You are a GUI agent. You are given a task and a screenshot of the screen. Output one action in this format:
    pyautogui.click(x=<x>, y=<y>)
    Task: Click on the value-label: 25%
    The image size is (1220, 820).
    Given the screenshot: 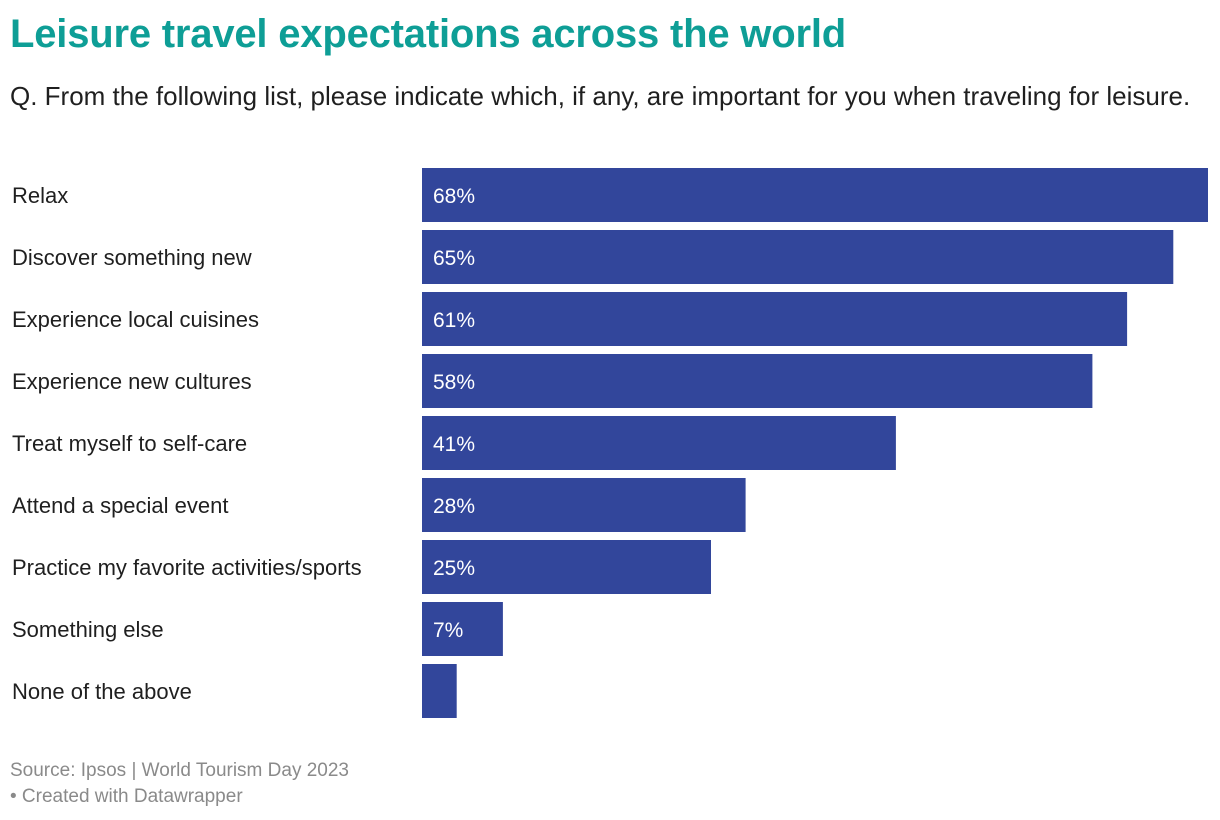 What is the action you would take?
    pyautogui.click(x=454, y=568)
    